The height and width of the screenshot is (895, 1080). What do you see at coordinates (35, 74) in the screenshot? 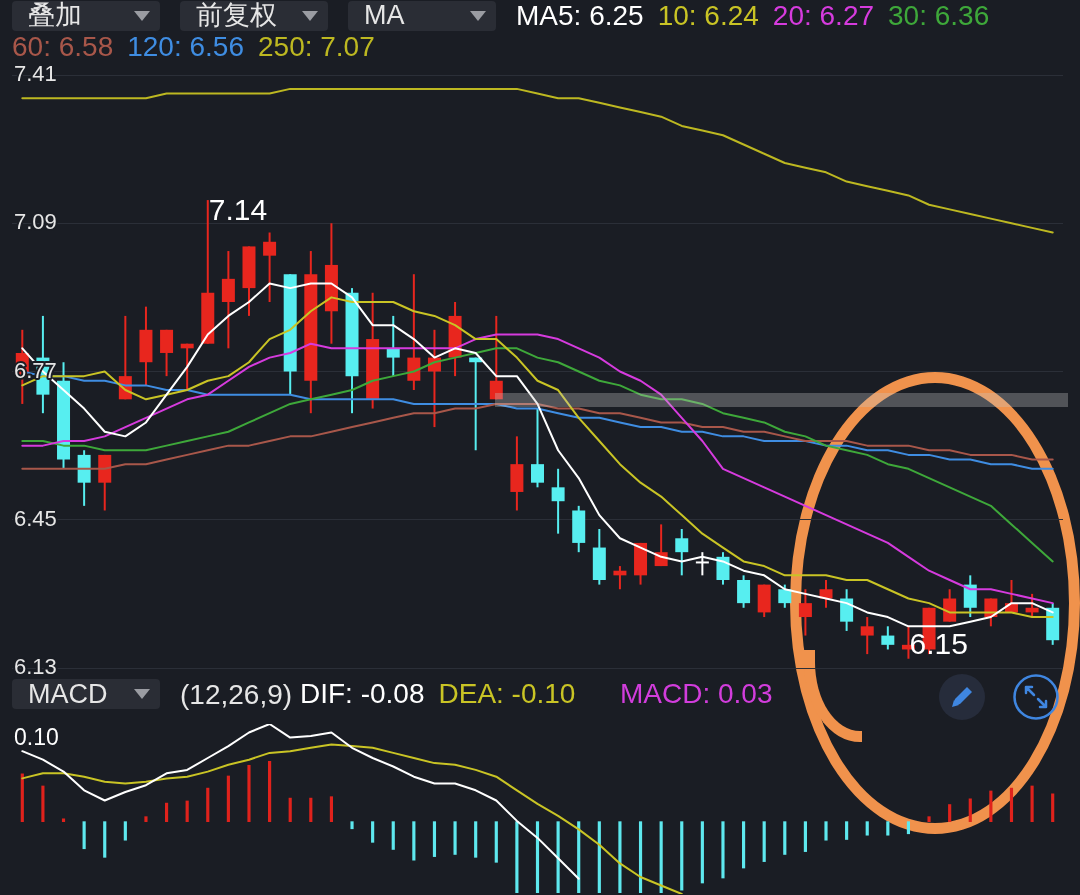
I see `y-tick-label: 7.41` at bounding box center [35, 74].